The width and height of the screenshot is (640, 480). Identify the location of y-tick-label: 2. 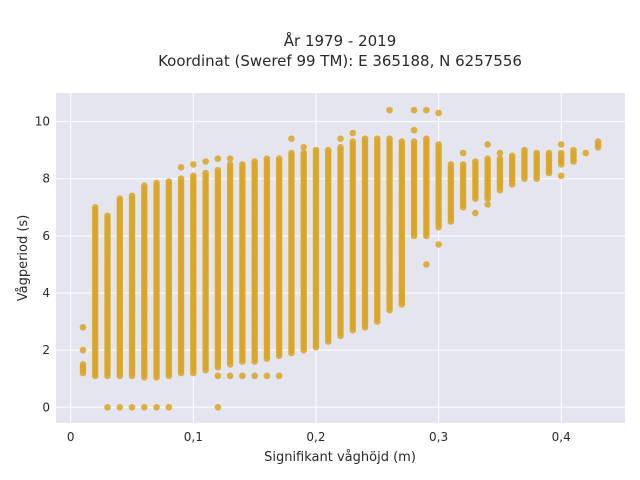
(46, 350).